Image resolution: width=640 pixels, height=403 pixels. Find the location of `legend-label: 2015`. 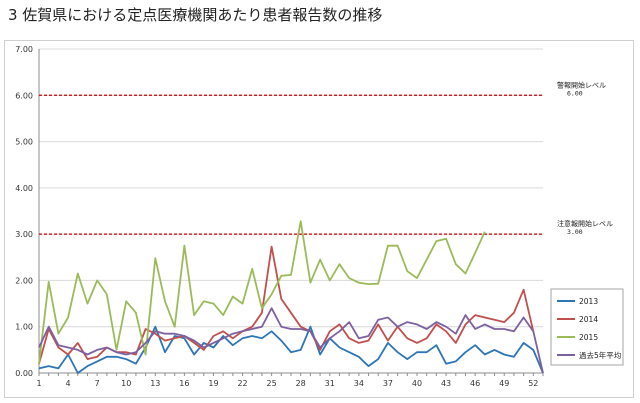

legend-label: 2015 is located at coordinates (588, 337).